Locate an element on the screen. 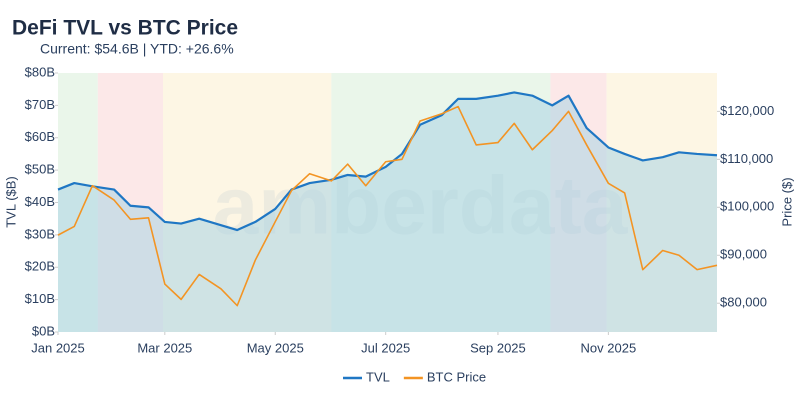  y2-axis-title: Price ($) is located at coordinates (786, 201).